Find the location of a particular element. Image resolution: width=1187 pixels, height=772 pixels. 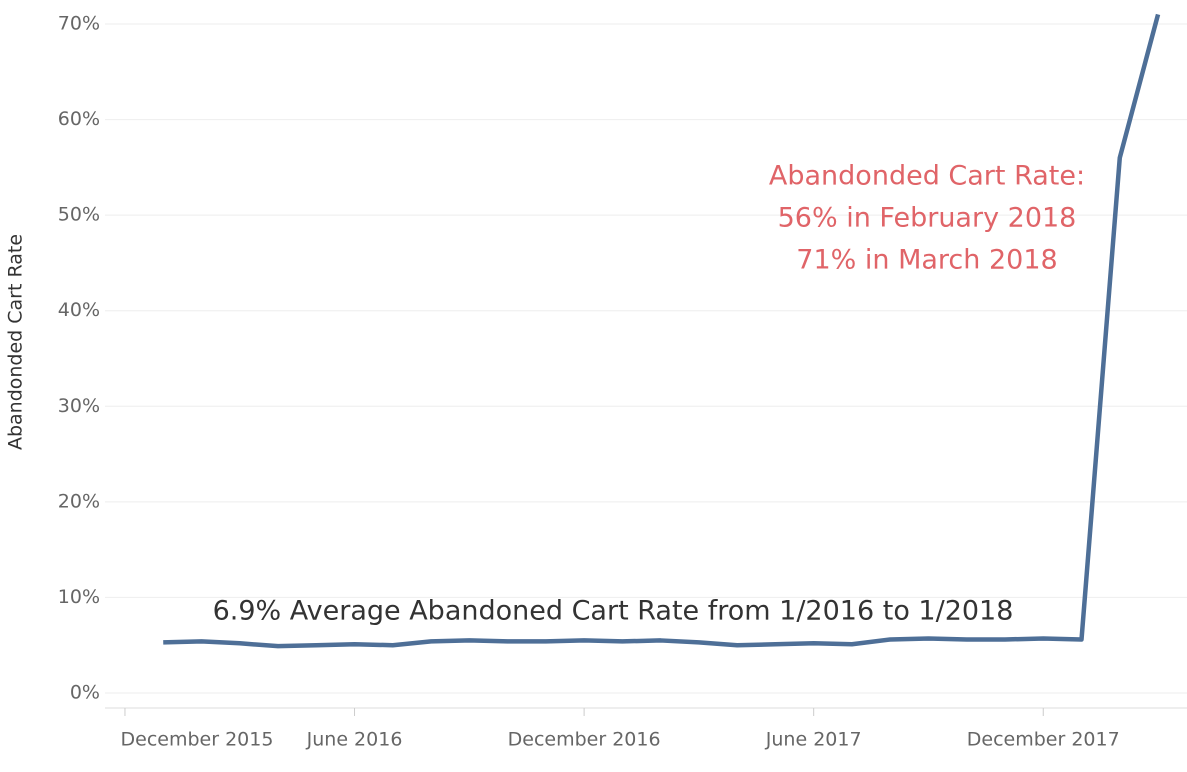

y-tick-label: 40% is located at coordinates (79, 310).